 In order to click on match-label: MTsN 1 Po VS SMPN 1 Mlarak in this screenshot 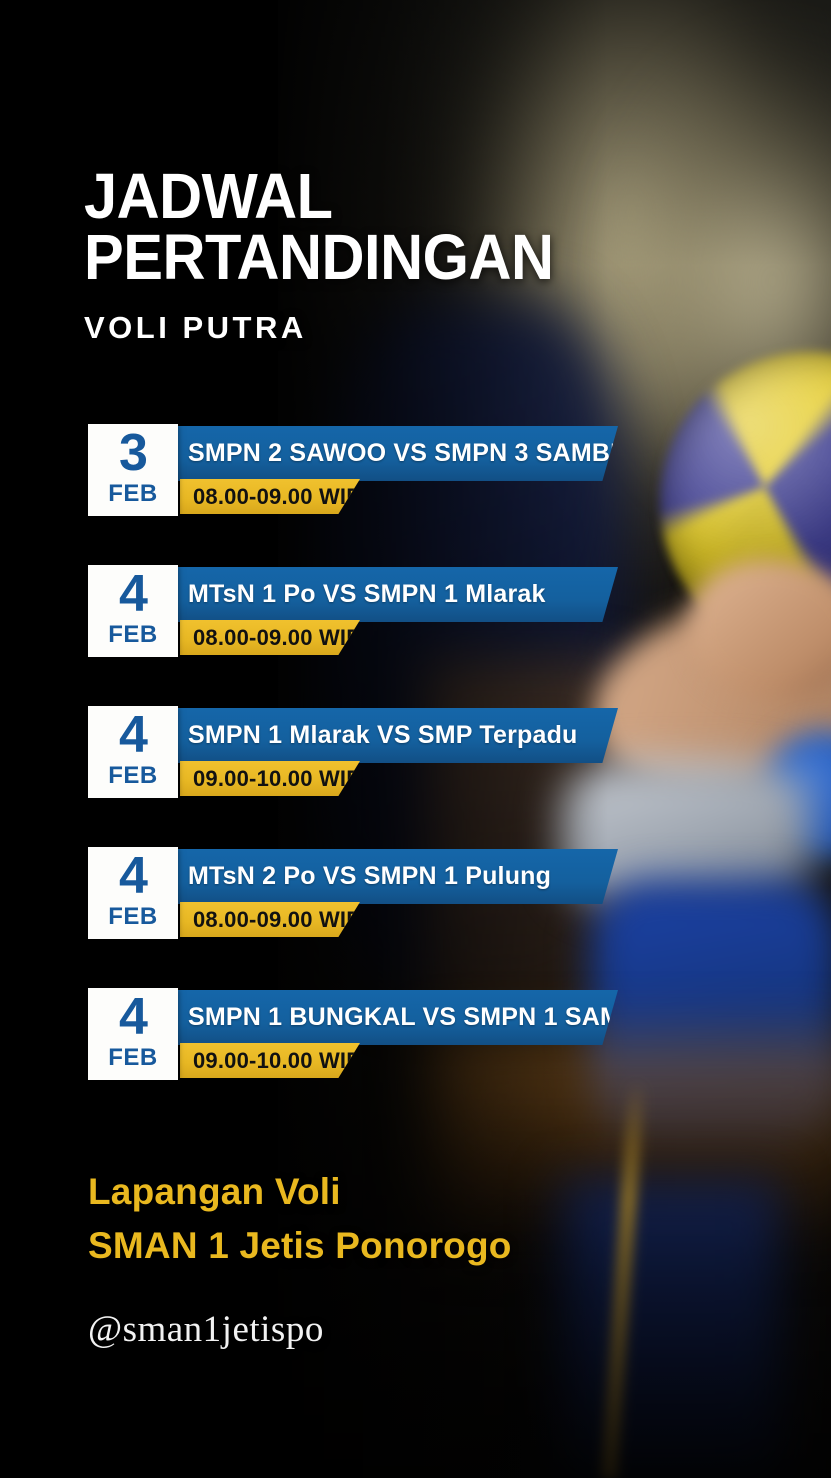, I will do `click(367, 594)`.